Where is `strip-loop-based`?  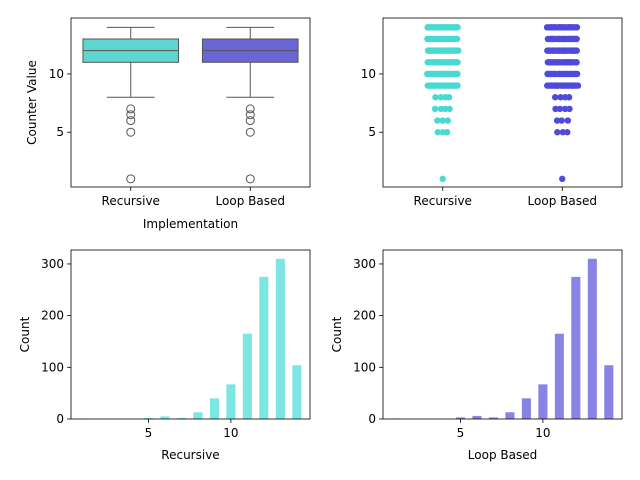
strip-loop-based is located at coordinates (562, 103).